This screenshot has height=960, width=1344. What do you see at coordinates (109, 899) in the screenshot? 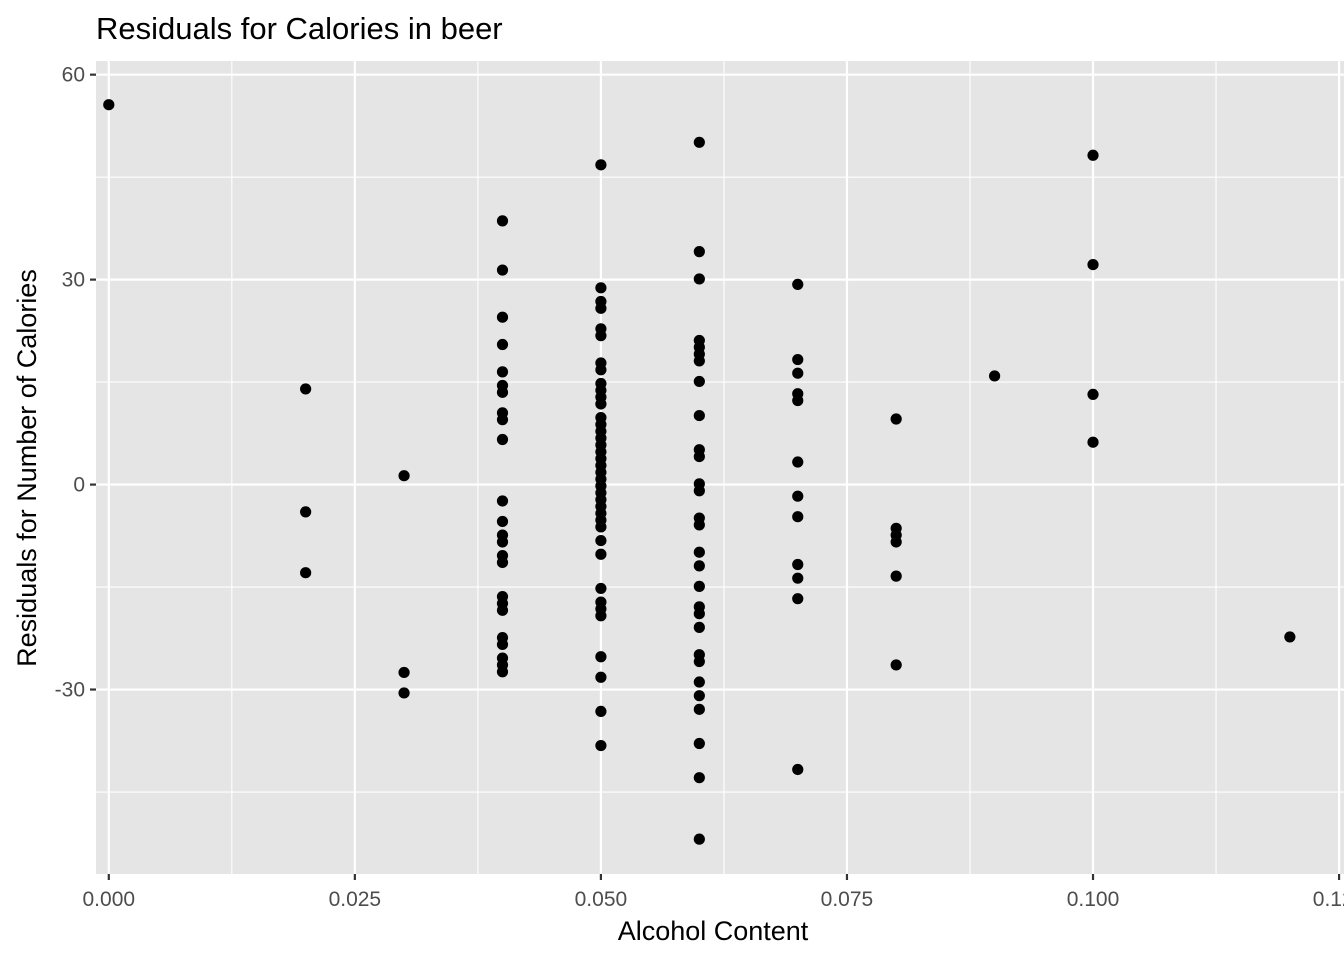
I see `x-tick-label: 0.000` at bounding box center [109, 899].